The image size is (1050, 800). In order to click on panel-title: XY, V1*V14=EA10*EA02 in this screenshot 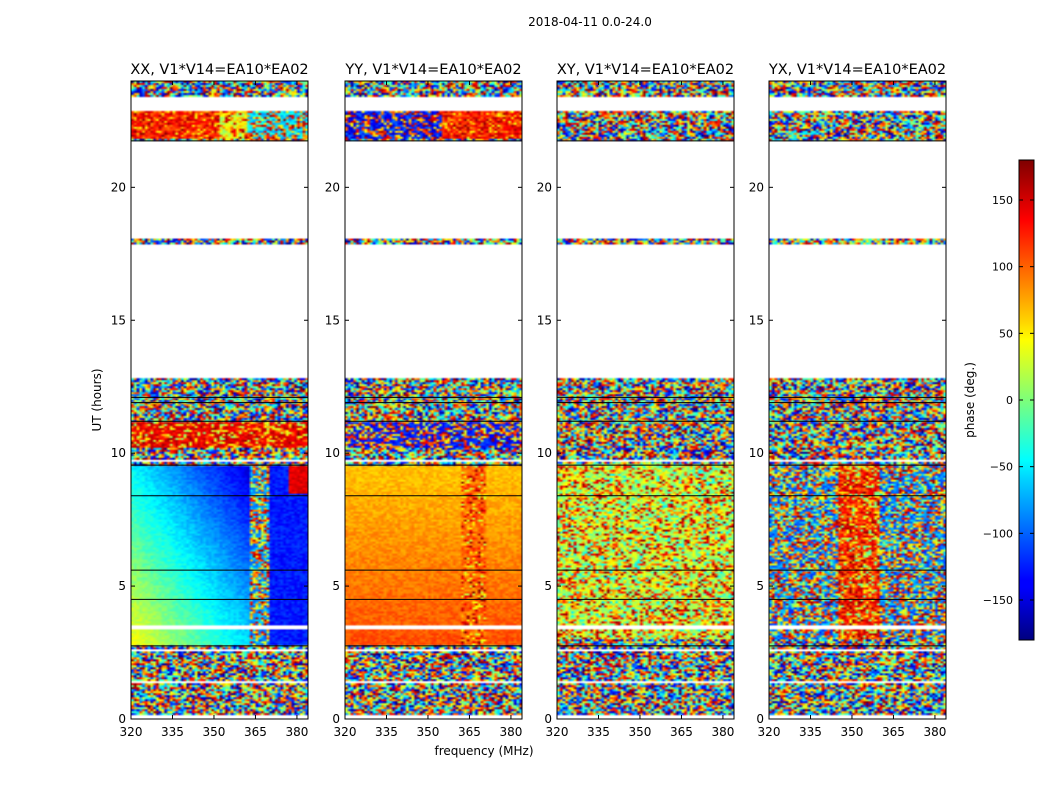, I will do `click(645, 70)`.